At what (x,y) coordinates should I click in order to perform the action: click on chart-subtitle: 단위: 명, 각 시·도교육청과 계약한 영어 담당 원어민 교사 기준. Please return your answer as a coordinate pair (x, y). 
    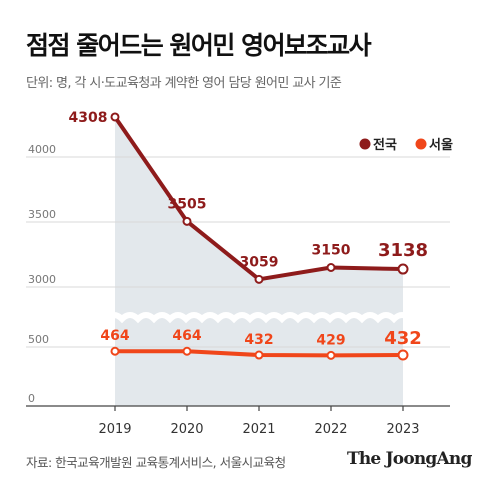
    Looking at the image, I should click on (184, 83).